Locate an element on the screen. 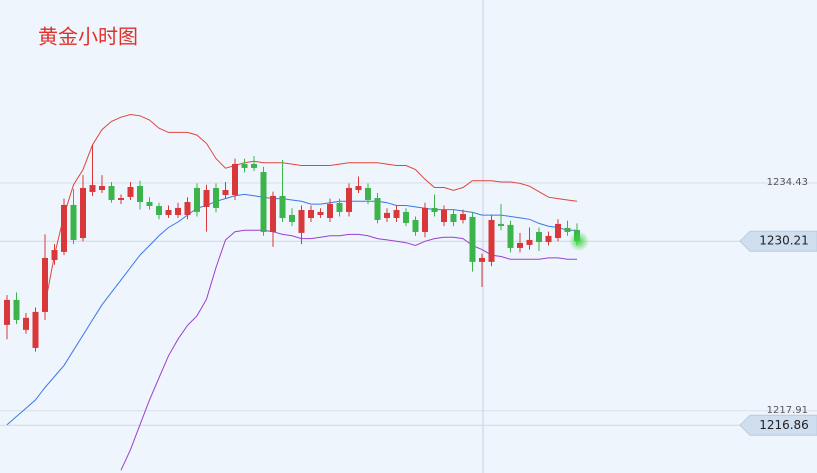  y-tick-label: 1234.43 is located at coordinates (787, 182).